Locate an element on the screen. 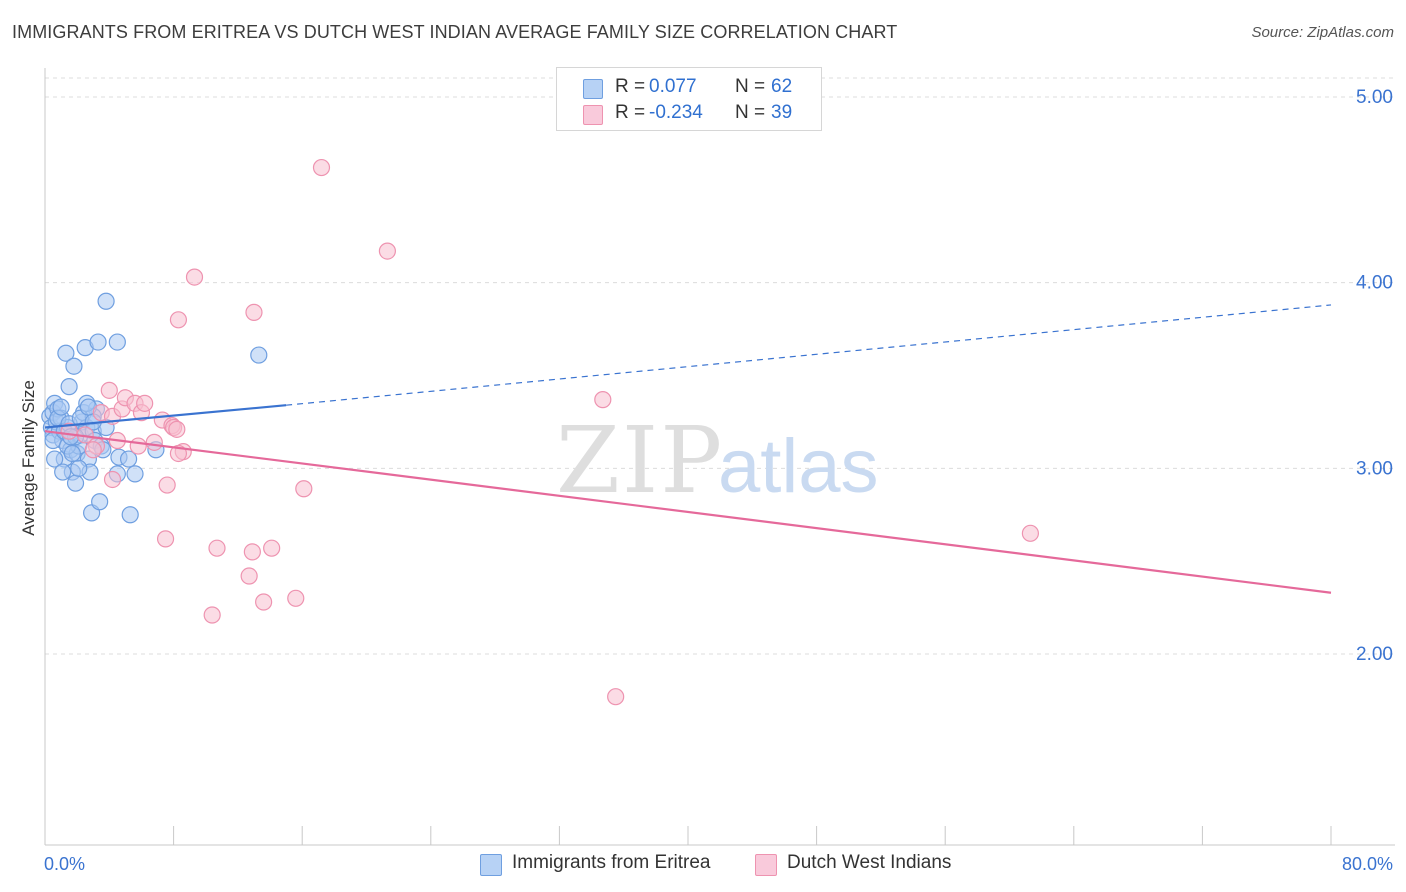  y-tick-label: 3.00 is located at coordinates (1374, 468).